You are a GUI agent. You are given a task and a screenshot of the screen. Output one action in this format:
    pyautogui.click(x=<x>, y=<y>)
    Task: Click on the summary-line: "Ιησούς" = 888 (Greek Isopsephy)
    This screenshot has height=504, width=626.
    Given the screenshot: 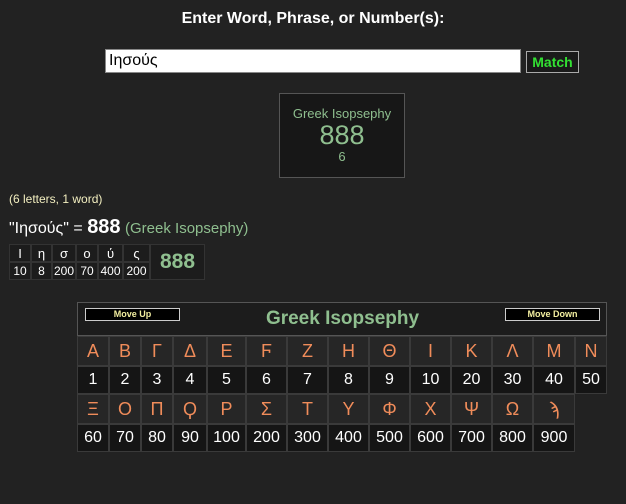 What is the action you would take?
    pyautogui.click(x=128, y=227)
    